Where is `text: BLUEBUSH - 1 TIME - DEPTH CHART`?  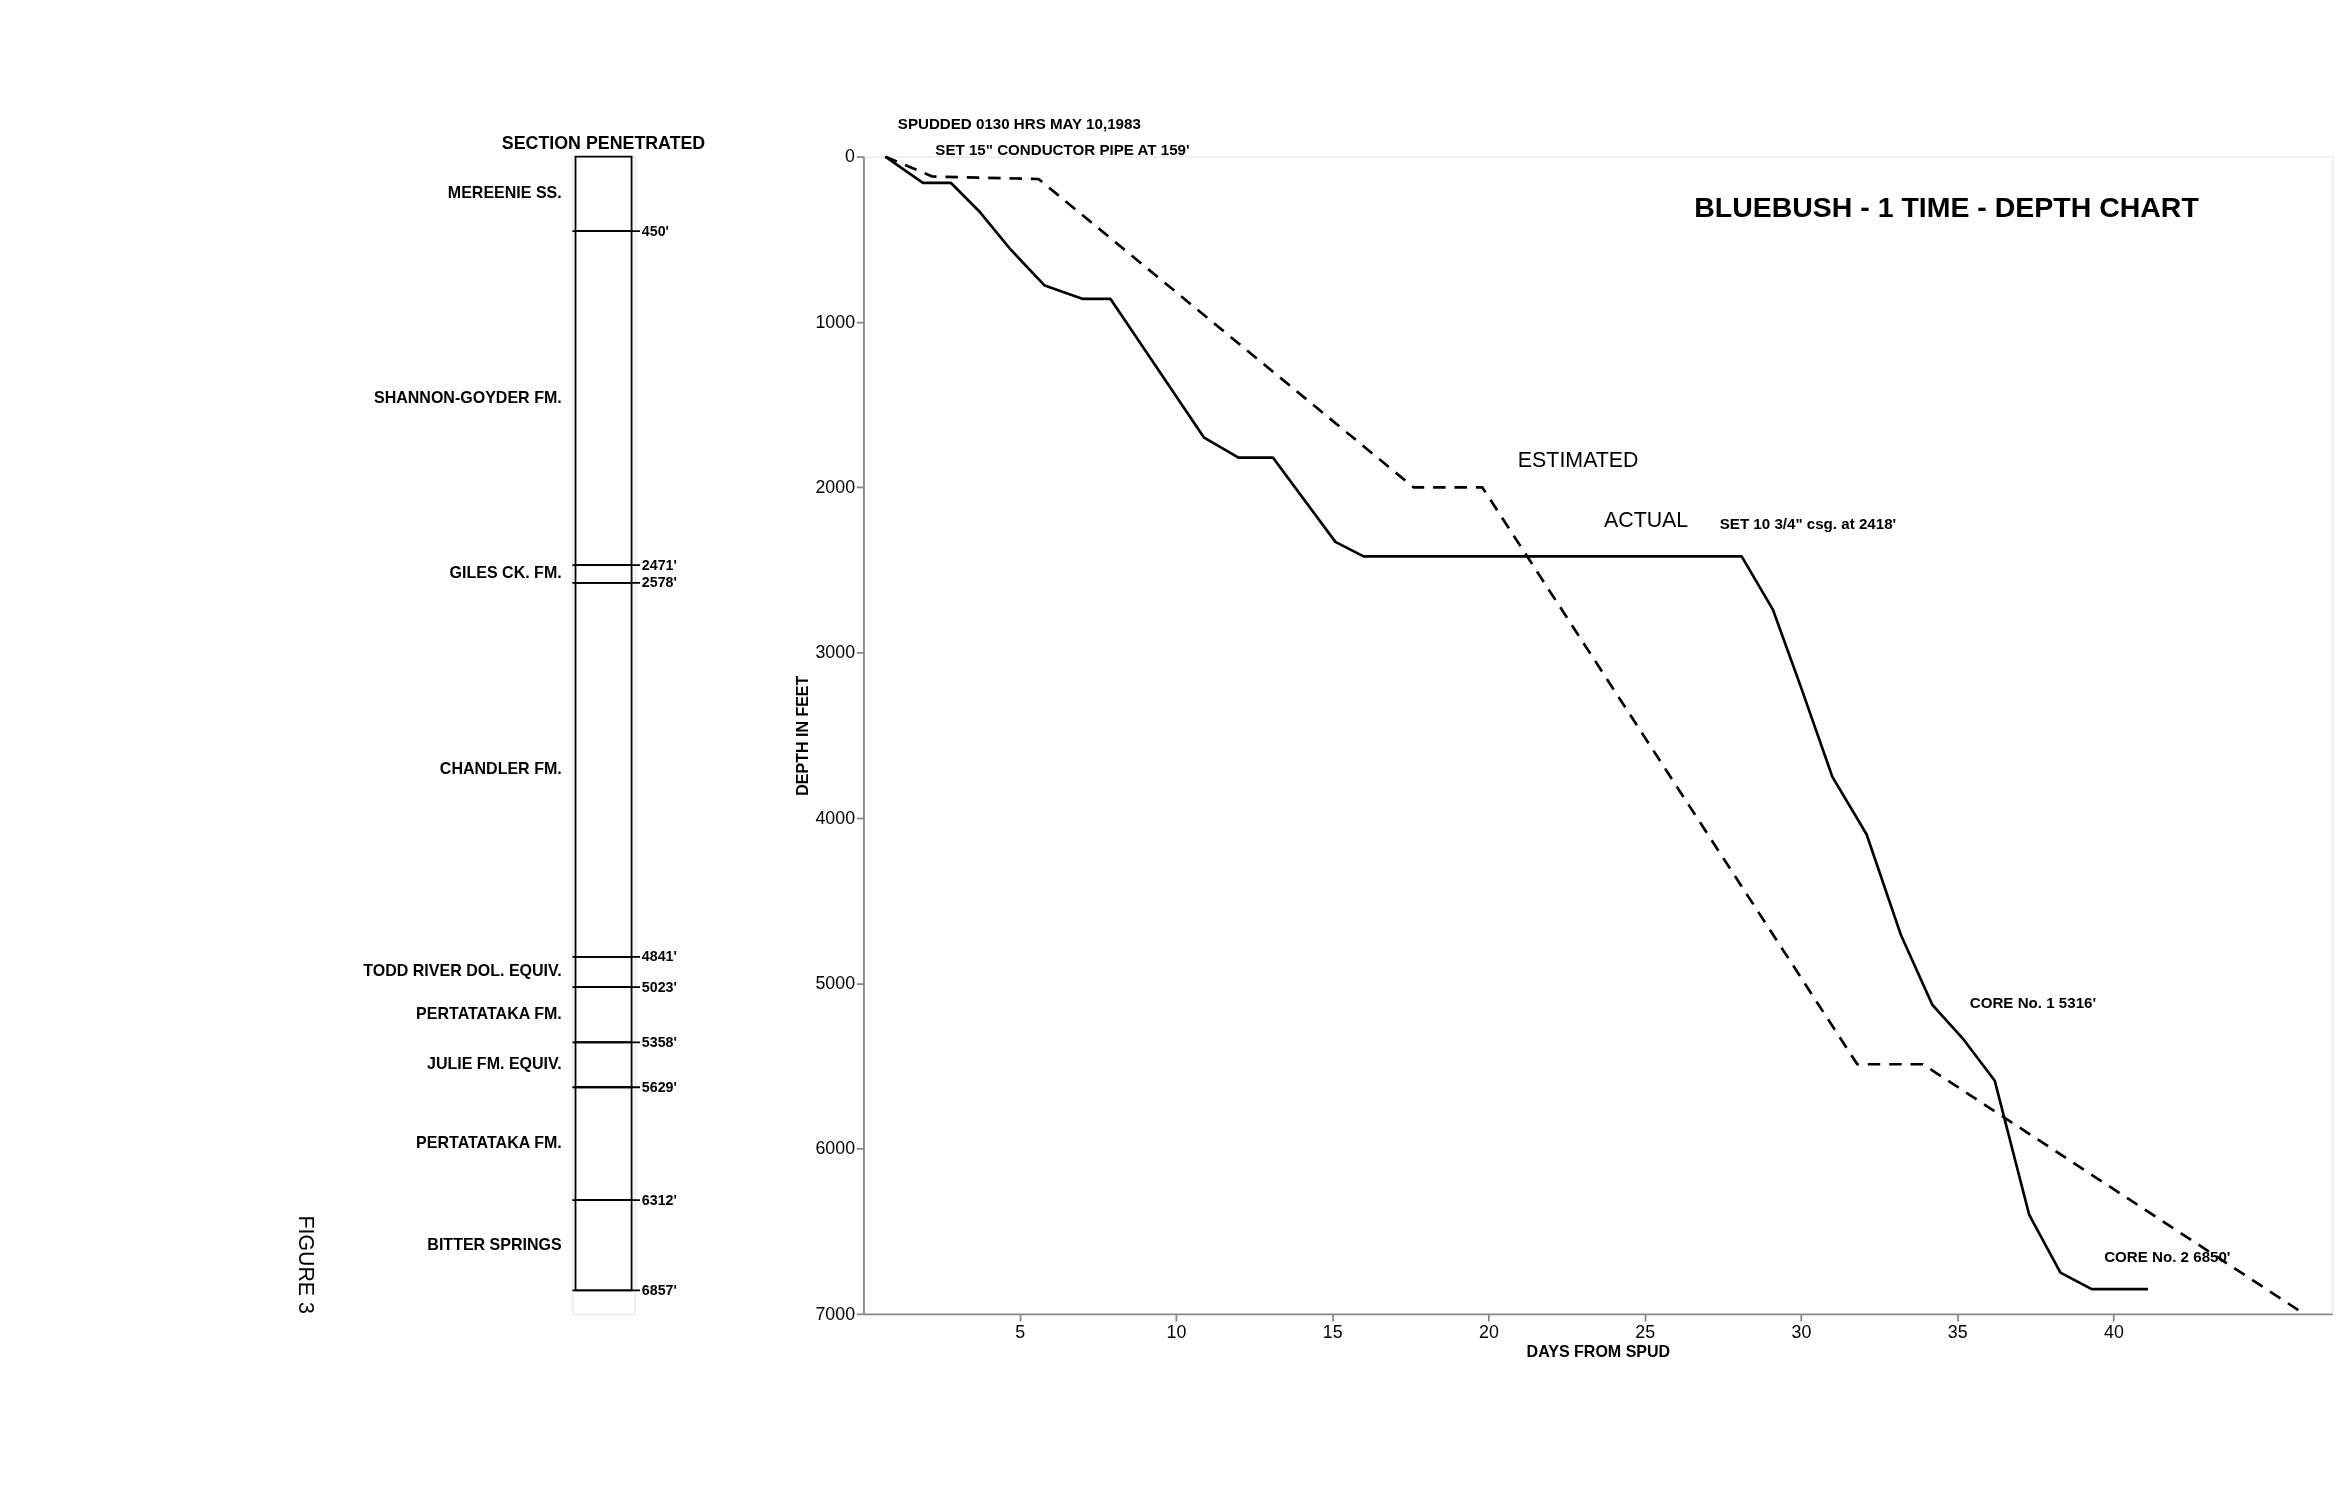
text: BLUEBUSH - 1 TIME - DEPTH CHART is located at coordinates (1947, 207).